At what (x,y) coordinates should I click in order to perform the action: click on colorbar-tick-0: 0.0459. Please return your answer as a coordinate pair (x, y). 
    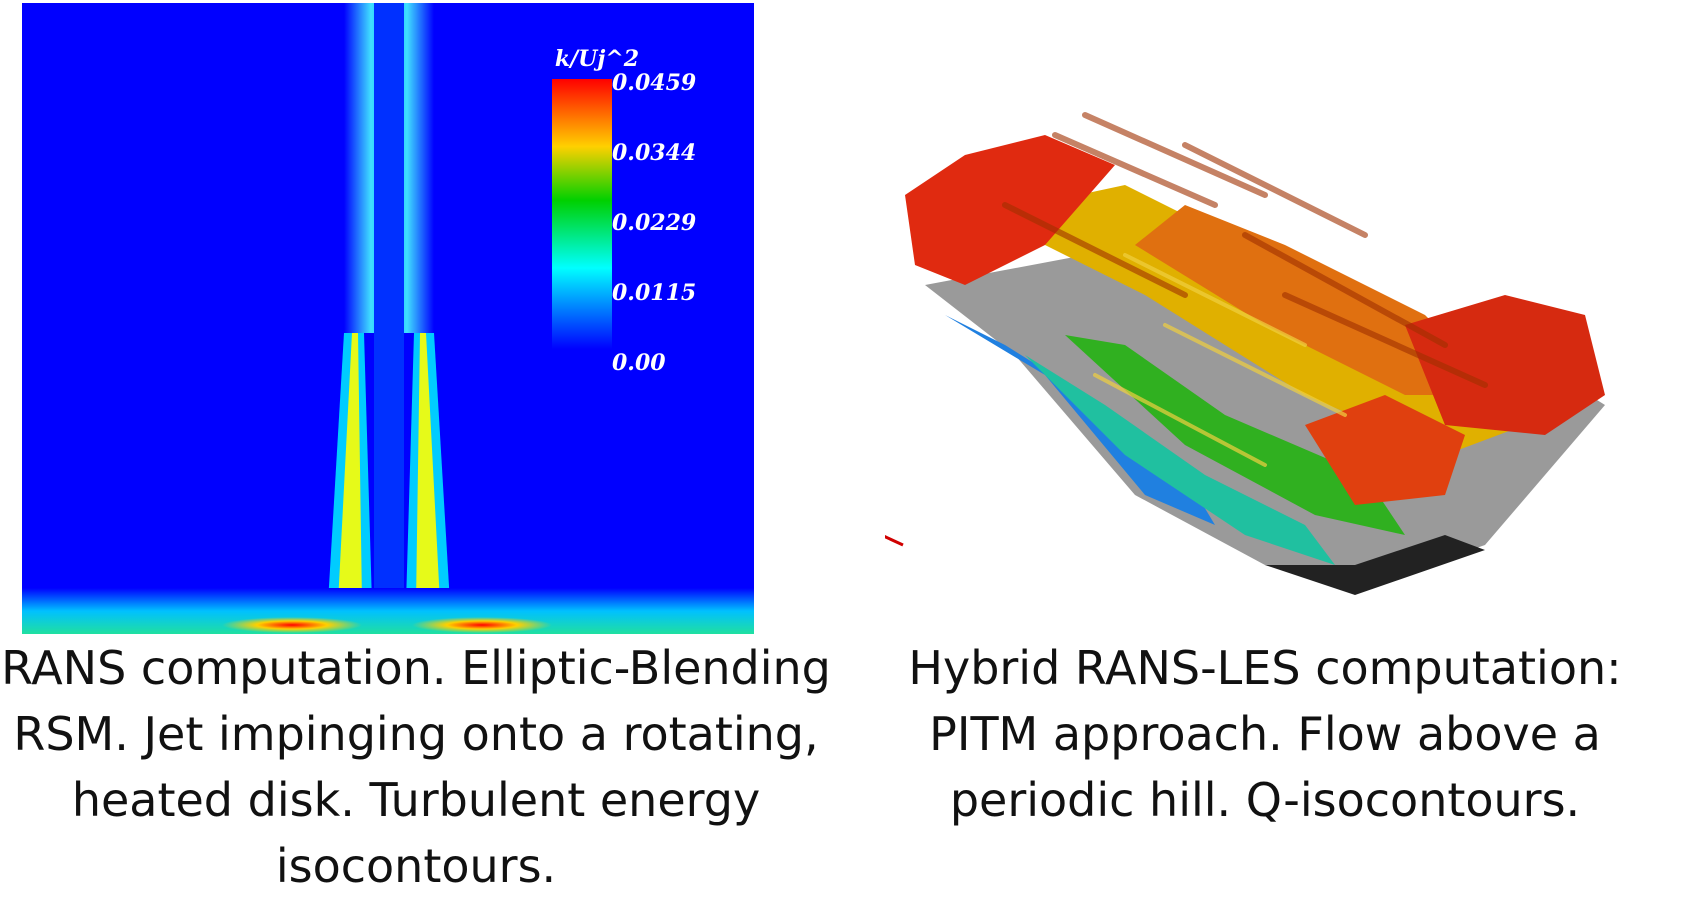
    Looking at the image, I should click on (654, 83).